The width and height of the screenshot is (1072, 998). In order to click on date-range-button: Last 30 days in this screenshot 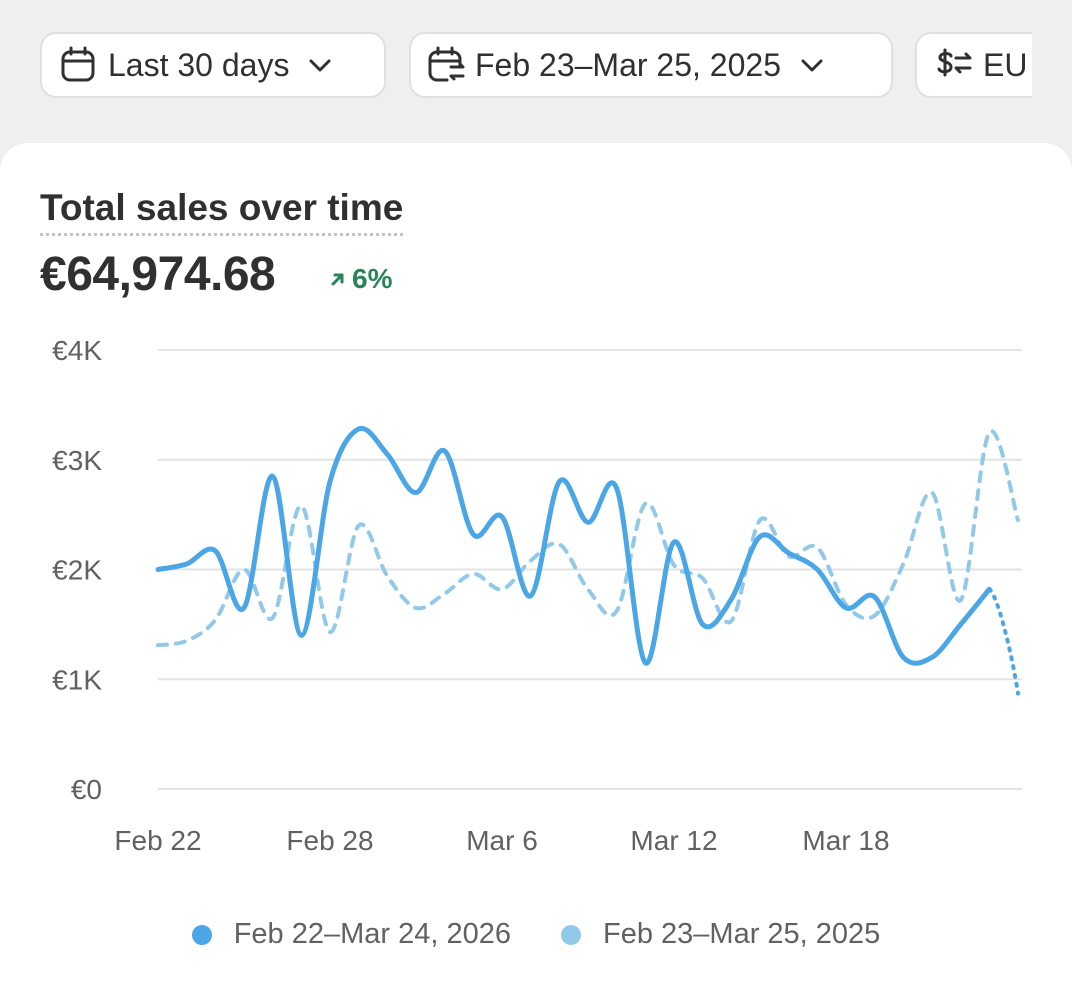, I will do `click(213, 65)`.